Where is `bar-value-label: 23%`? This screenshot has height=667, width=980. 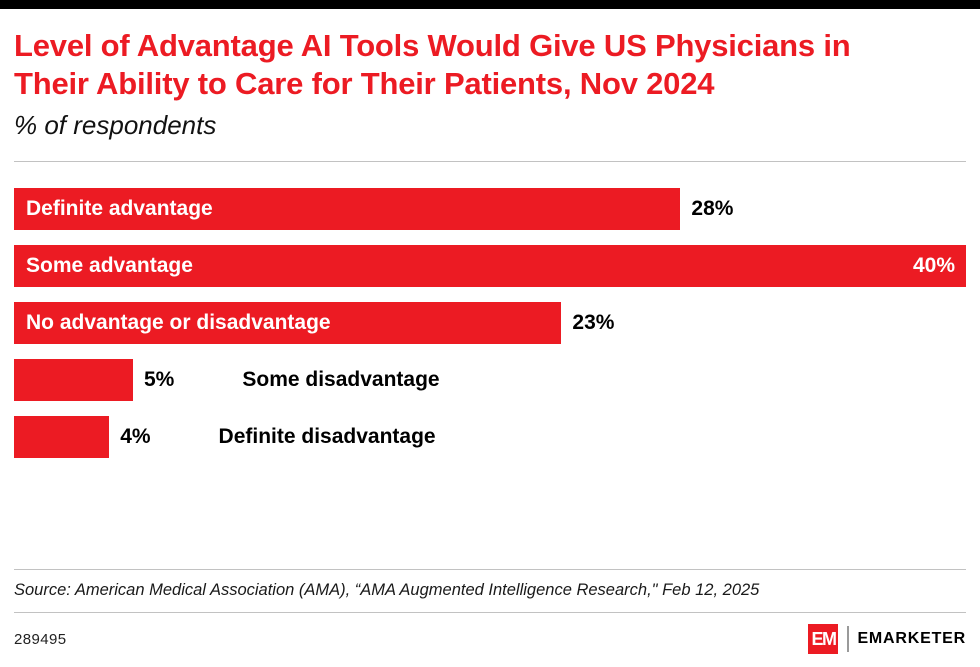 bar-value-label: 23% is located at coordinates (593, 323).